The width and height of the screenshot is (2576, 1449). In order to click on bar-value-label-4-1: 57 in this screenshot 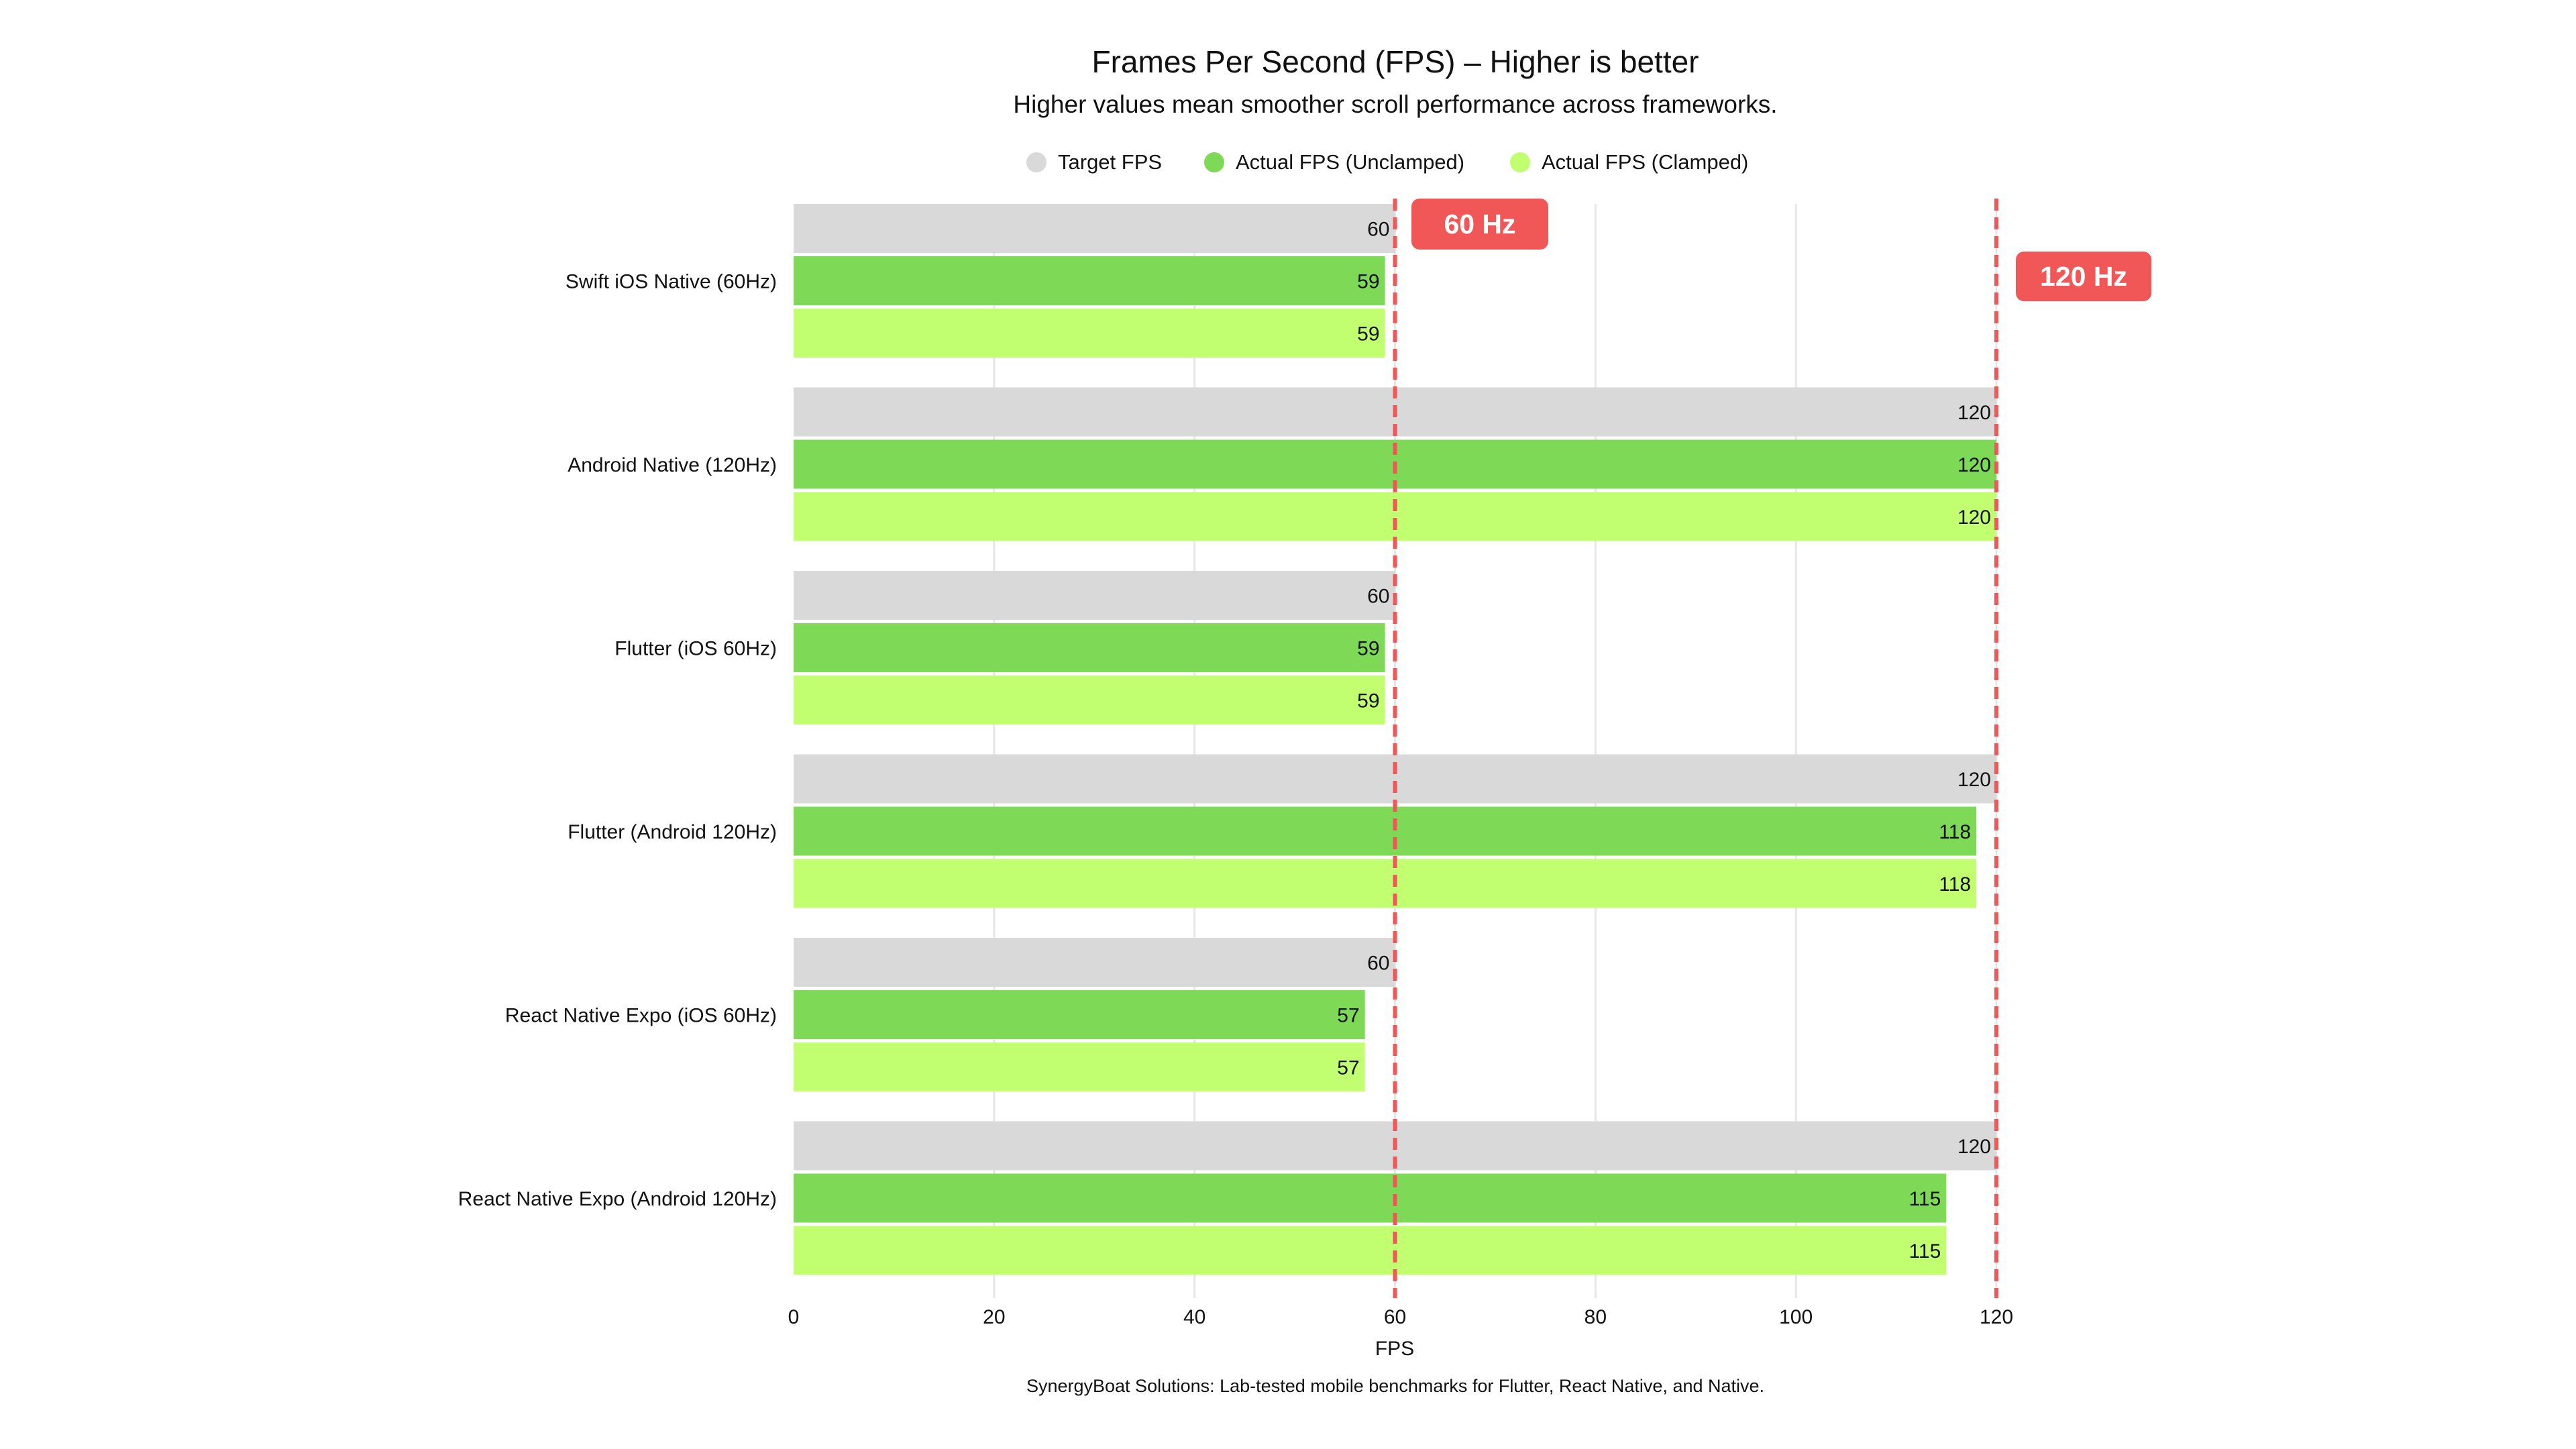, I will do `click(1348, 1016)`.